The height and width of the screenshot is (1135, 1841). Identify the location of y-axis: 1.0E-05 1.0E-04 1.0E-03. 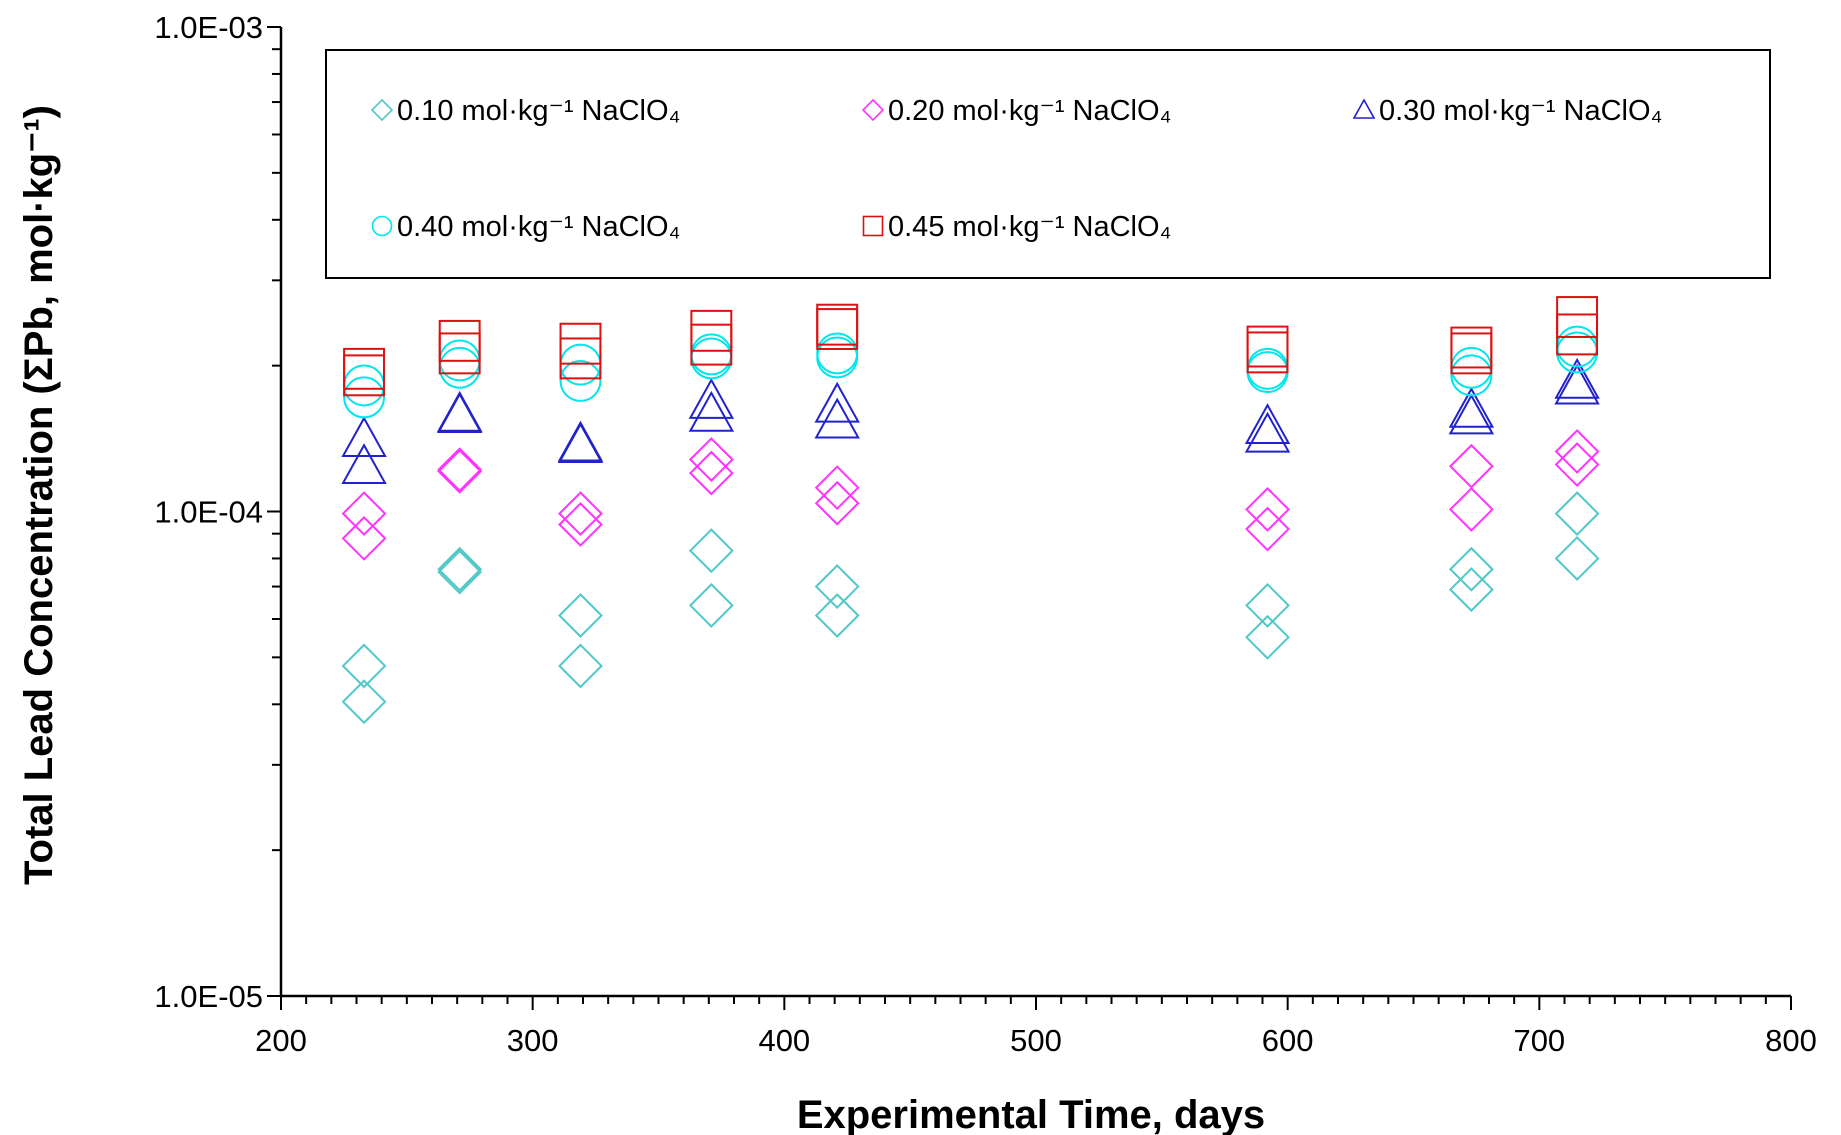
(217, 512).